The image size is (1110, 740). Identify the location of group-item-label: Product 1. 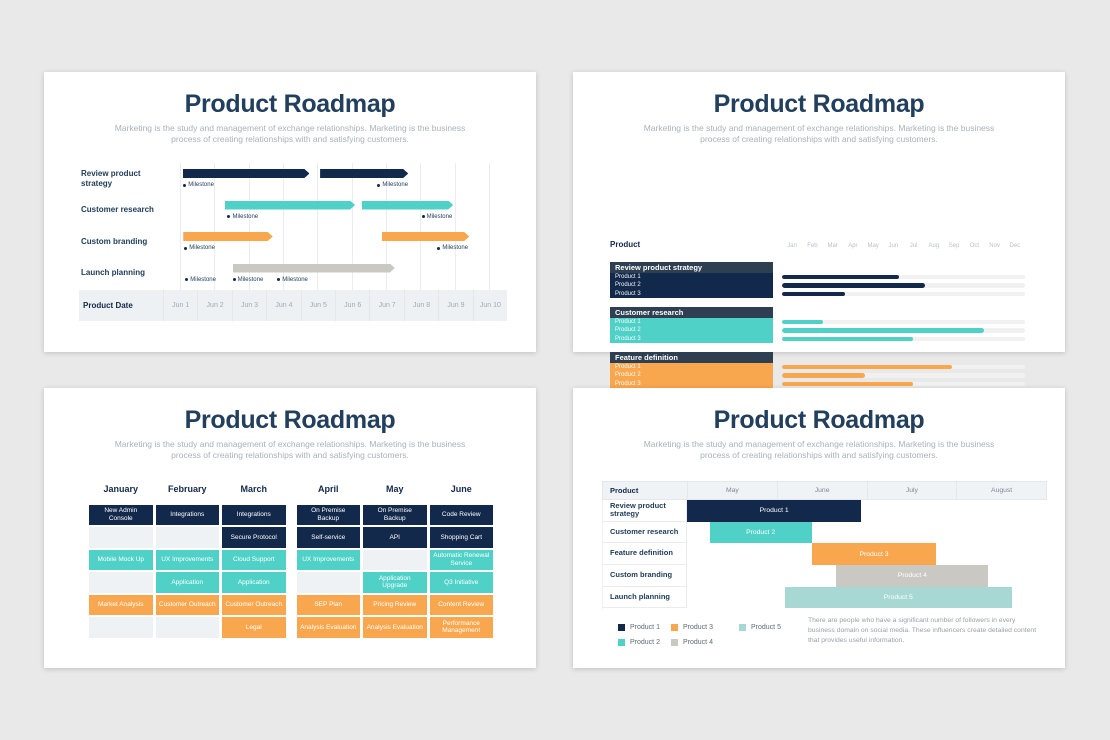
(628, 277).